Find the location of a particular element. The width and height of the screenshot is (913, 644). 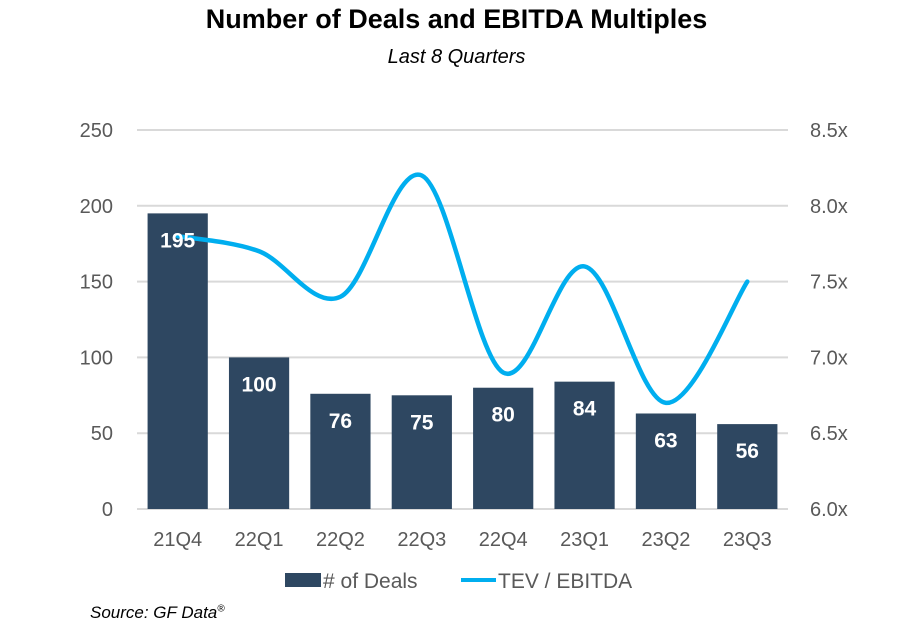

left-axis-tick-label: 150 is located at coordinates (96, 283).